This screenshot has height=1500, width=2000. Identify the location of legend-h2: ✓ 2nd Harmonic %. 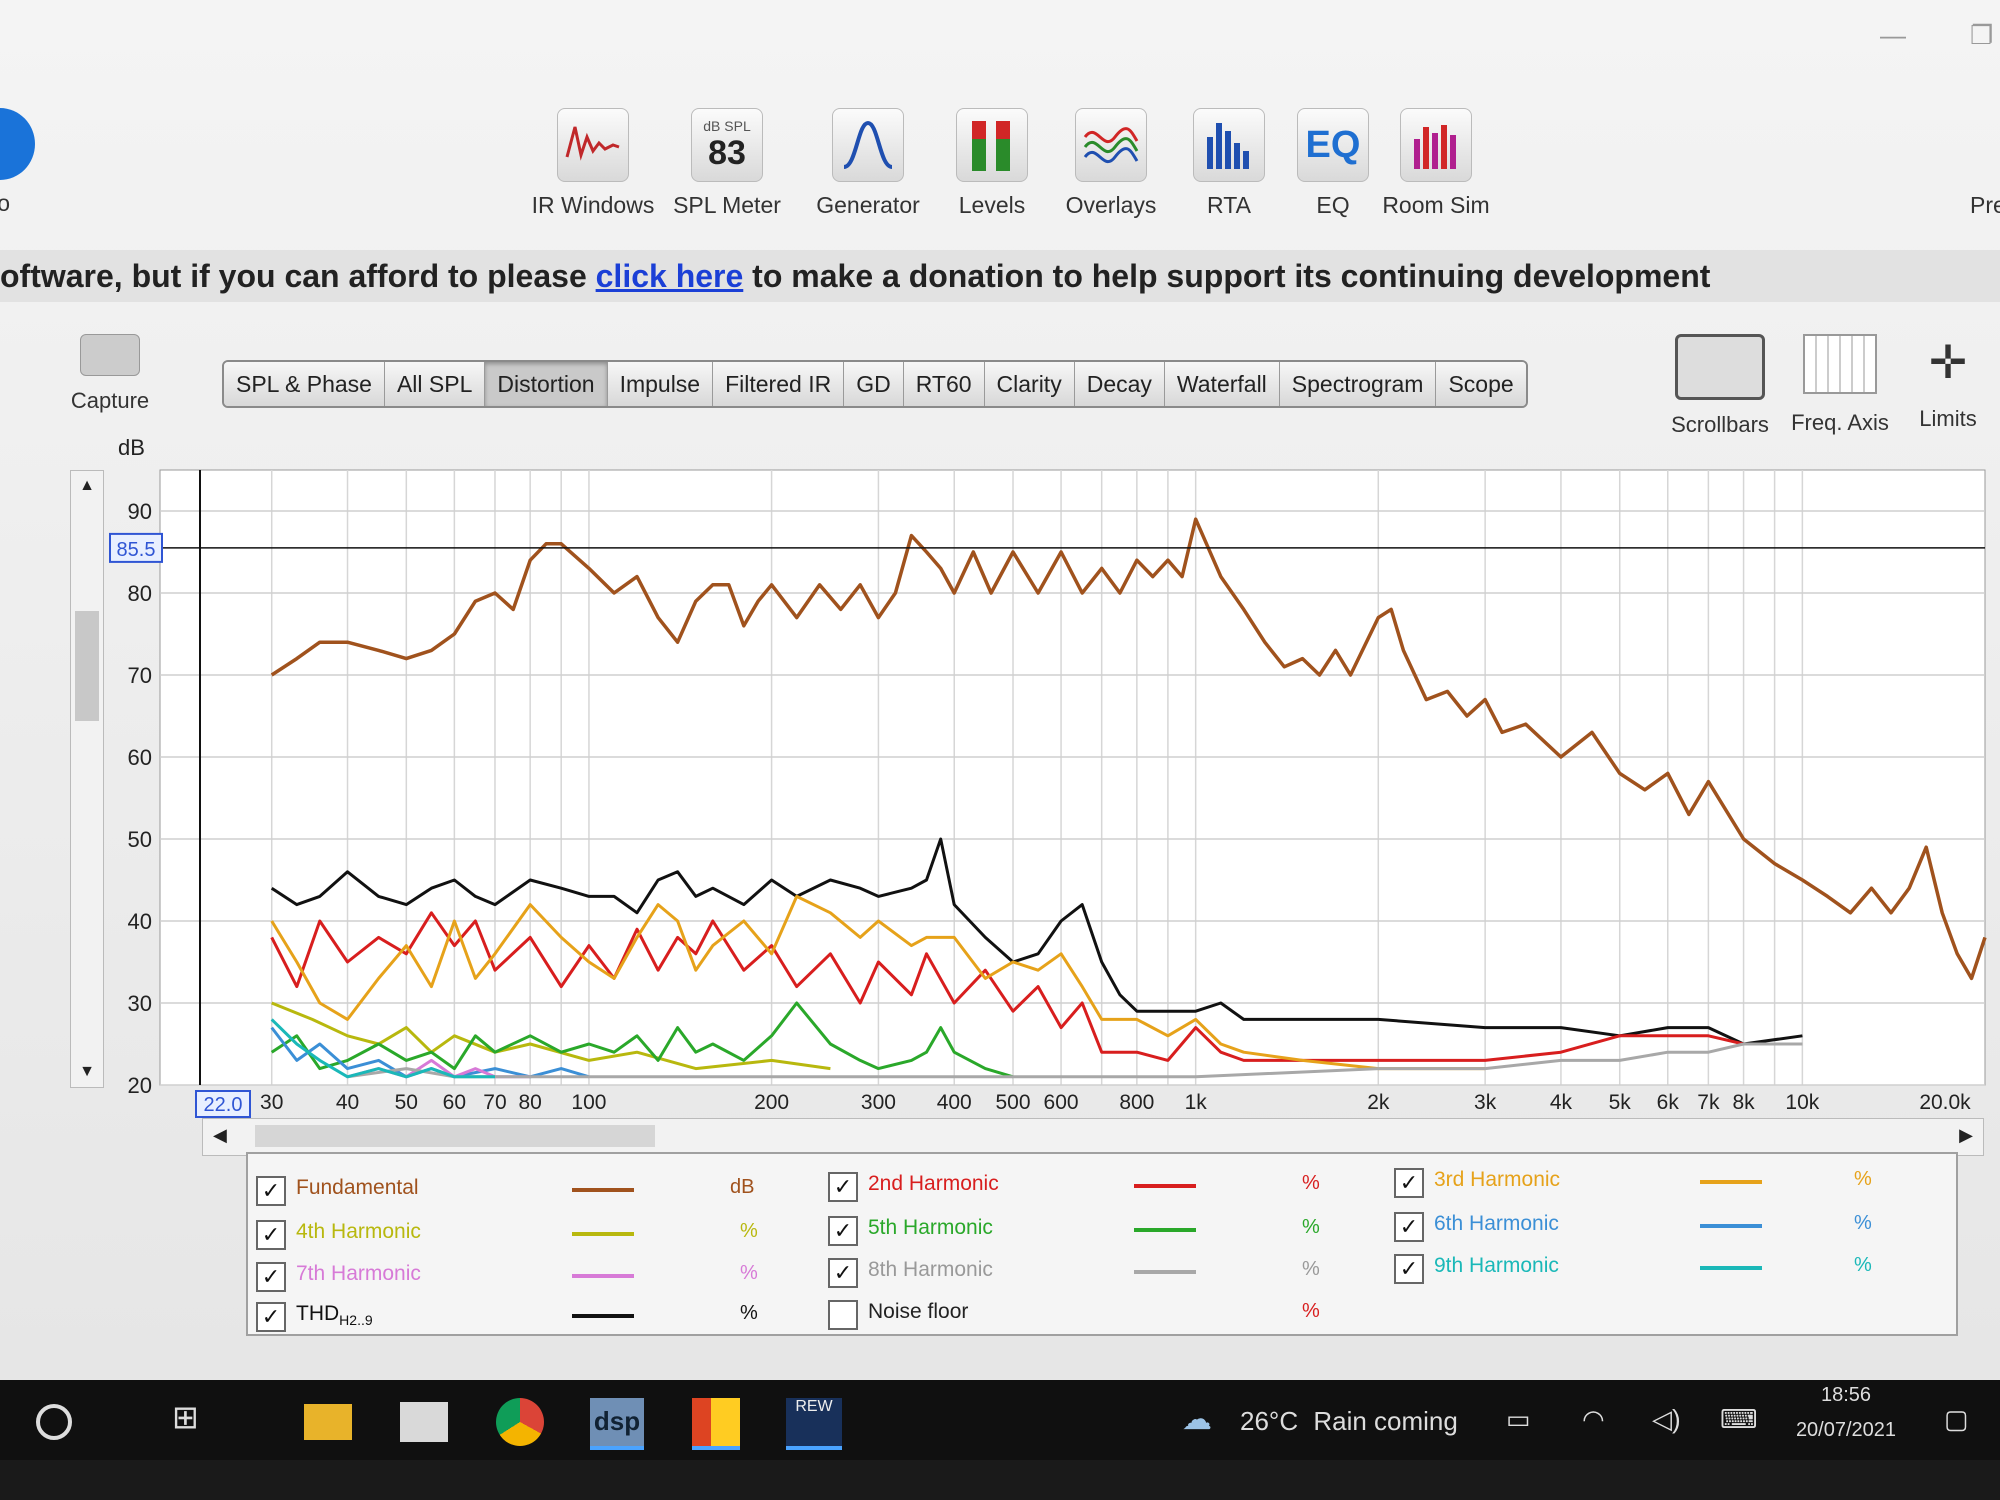
(1088, 1186).